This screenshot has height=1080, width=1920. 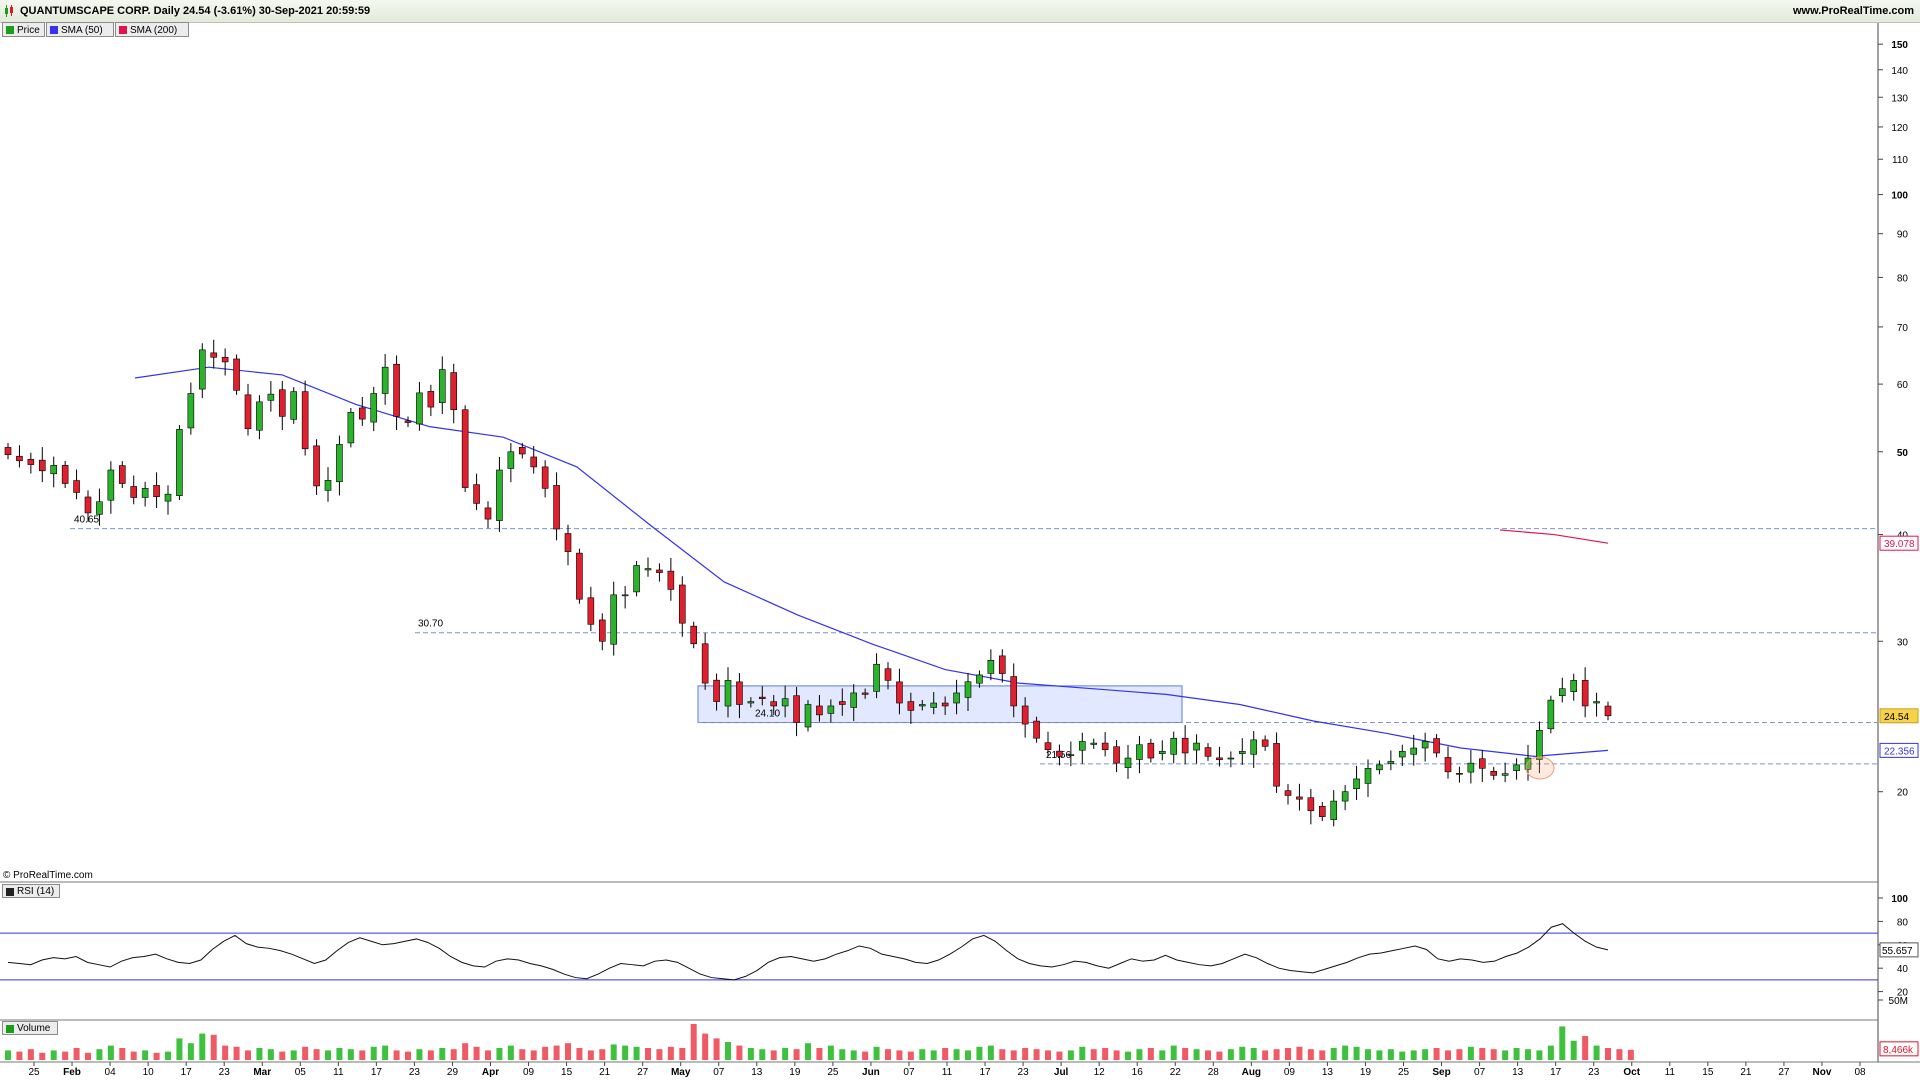 I want to click on provider-url: www.ProRealTime.com, so click(x=1853, y=11).